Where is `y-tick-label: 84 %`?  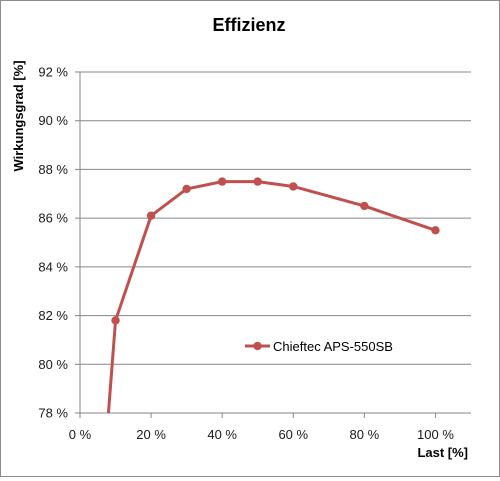
y-tick-label: 84 % is located at coordinates (53, 266).